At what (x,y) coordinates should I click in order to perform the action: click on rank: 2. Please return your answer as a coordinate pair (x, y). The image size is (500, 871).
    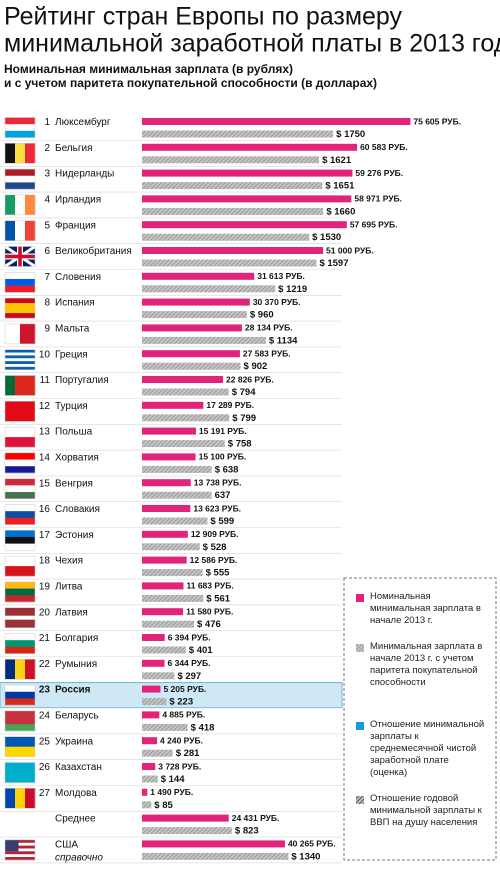
    Looking at the image, I should click on (47, 148).